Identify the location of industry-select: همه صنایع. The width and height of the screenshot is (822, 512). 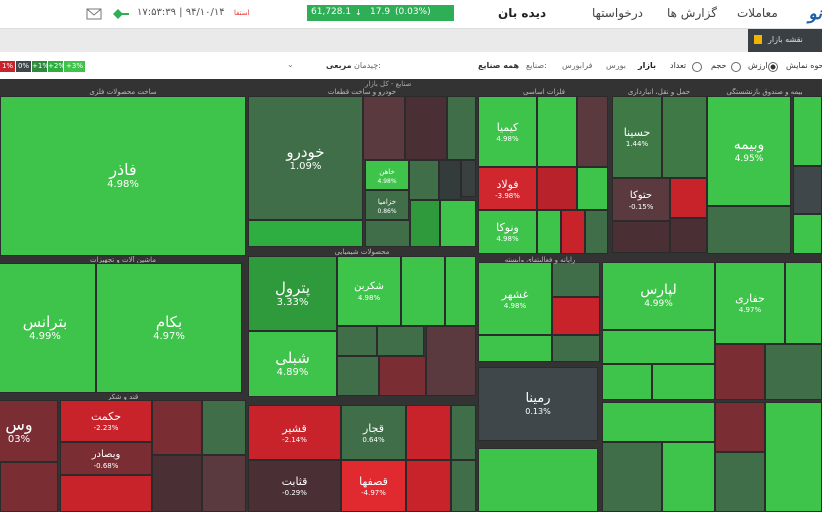
(499, 65).